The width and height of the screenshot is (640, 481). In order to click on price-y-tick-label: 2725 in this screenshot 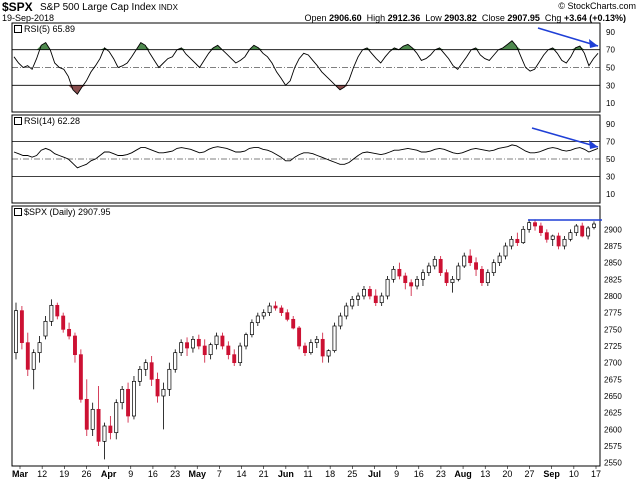, I will do `click(613, 346)`.